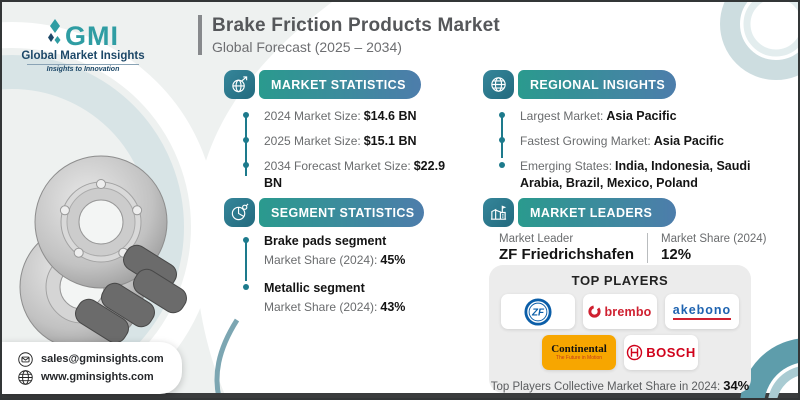  Describe the element at coordinates (341, 212) in the screenshot. I see `segment-statistics-title: SEGMENT STATISTICS` at that location.